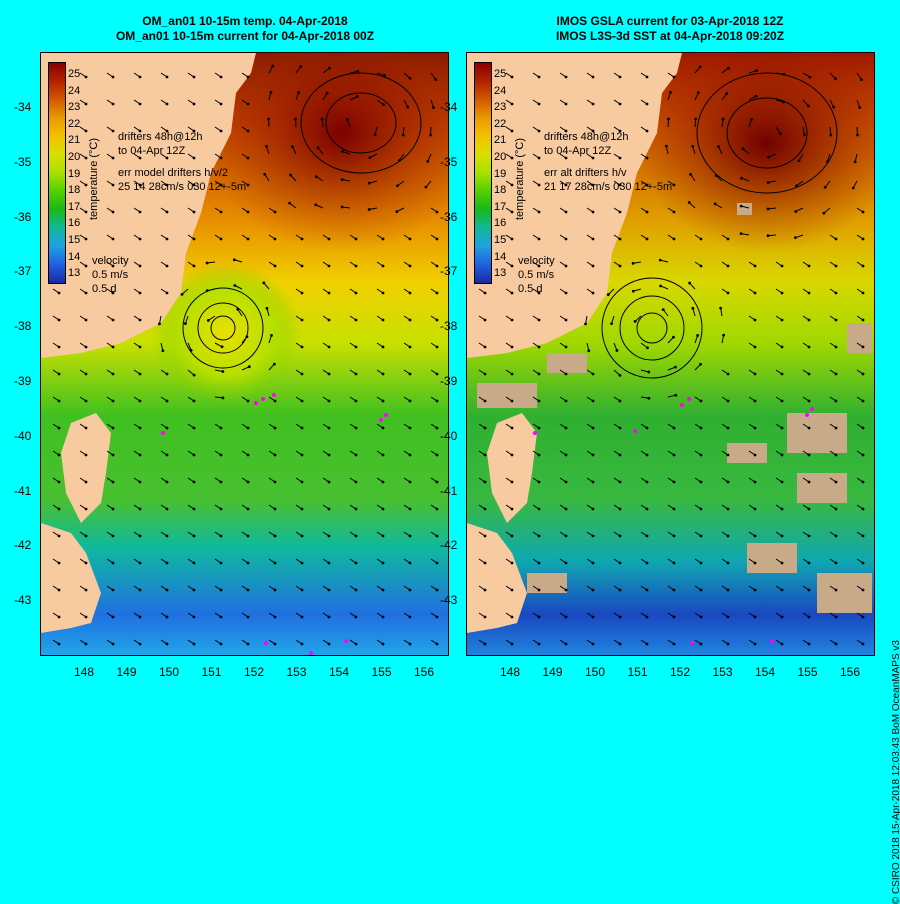  I want to click on latitude-label: -35, so click(448, 162).